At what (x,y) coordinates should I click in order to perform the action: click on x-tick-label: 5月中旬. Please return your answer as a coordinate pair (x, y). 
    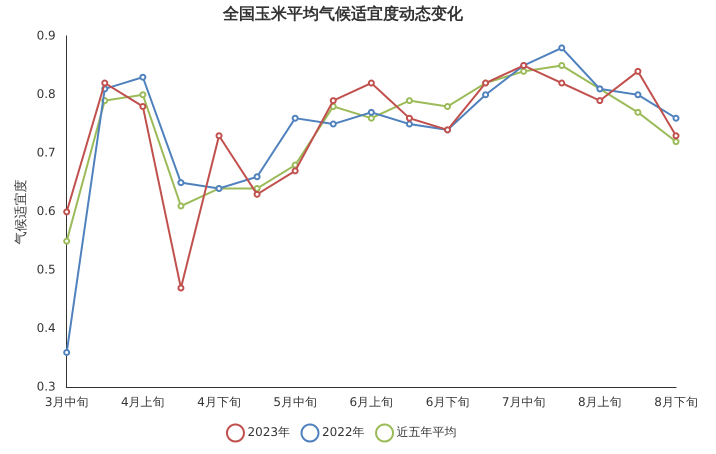
    Looking at the image, I should click on (295, 401).